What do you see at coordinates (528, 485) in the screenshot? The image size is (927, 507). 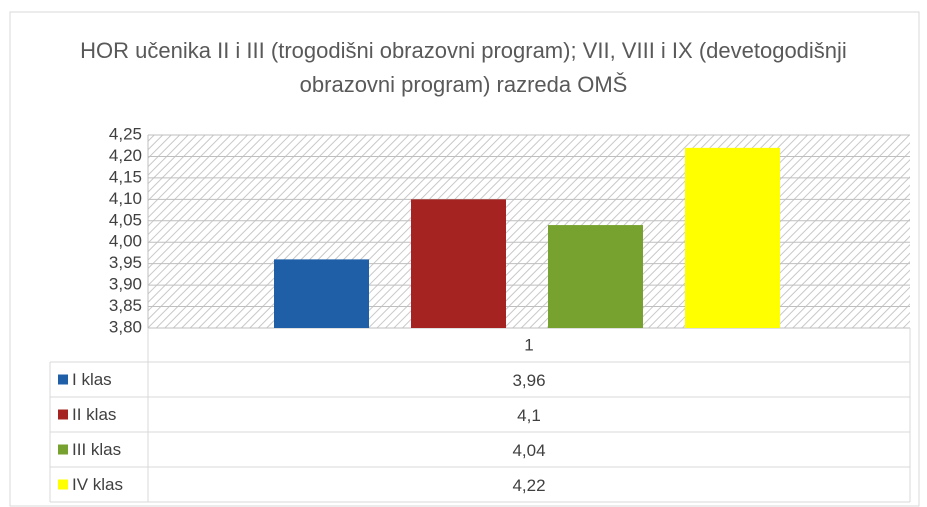 I see `table-value: 4,22` at bounding box center [528, 485].